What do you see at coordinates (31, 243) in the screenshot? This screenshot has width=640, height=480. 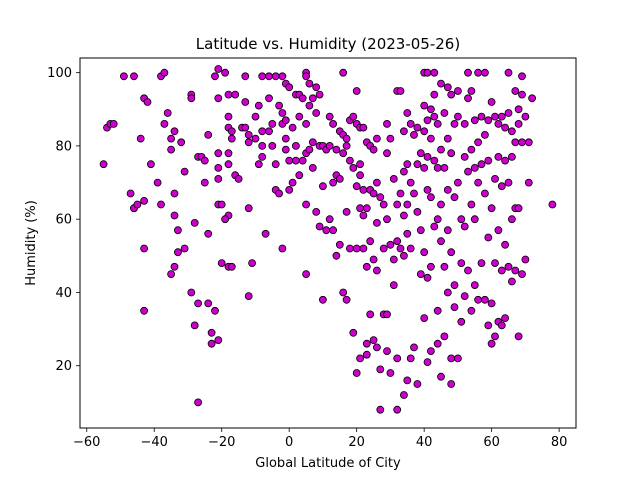 I see `y-axis-label: Humidity (%)` at bounding box center [31, 243].